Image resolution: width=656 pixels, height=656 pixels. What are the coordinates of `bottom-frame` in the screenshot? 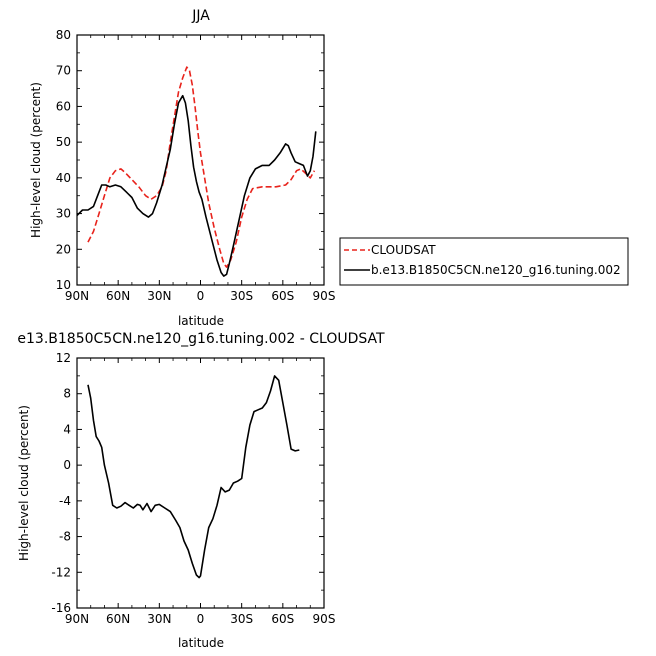 It's located at (200, 483).